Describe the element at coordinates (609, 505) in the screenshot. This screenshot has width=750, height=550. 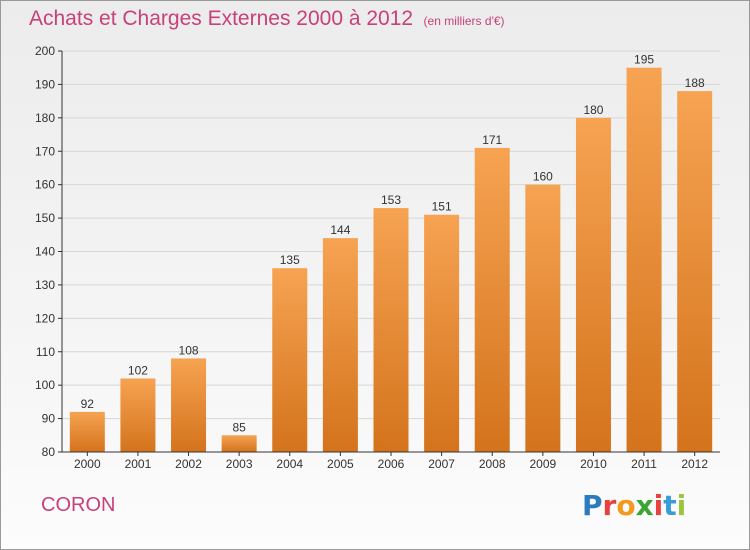
I see `logo-letter: r` at that location.